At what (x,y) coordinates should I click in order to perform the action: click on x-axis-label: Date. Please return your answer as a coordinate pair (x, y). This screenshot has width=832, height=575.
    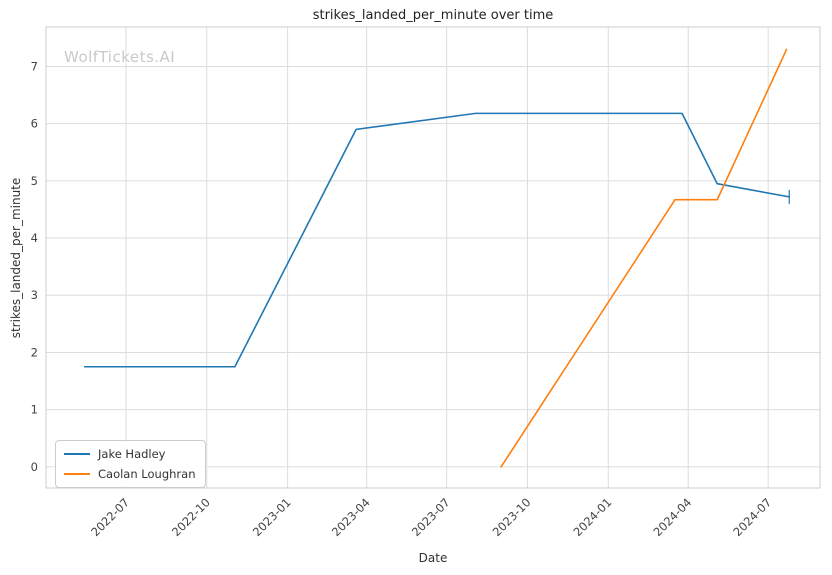
    Looking at the image, I should click on (433, 558).